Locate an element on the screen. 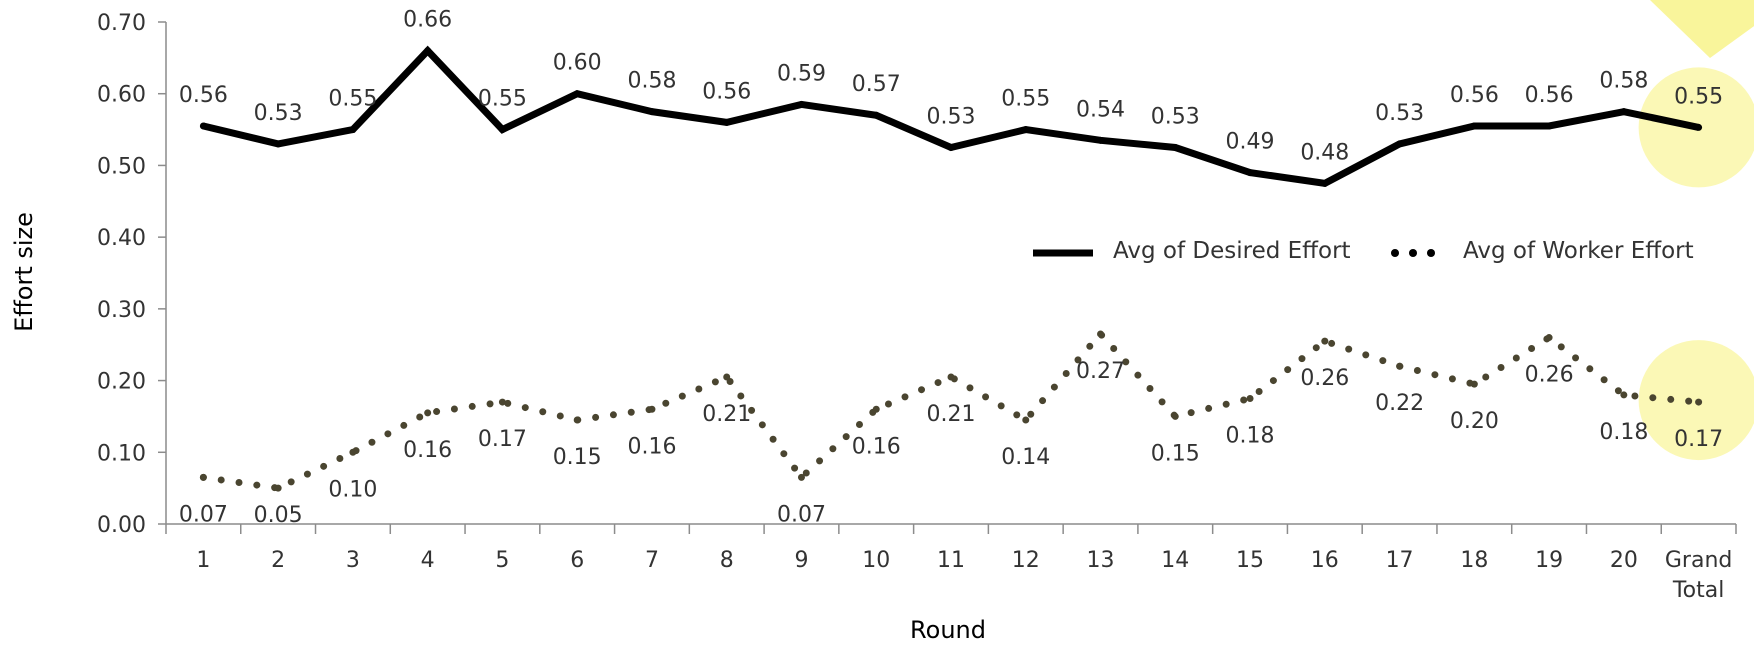 The height and width of the screenshot is (649, 1754). x-tick-label: 5 is located at coordinates (502, 560).